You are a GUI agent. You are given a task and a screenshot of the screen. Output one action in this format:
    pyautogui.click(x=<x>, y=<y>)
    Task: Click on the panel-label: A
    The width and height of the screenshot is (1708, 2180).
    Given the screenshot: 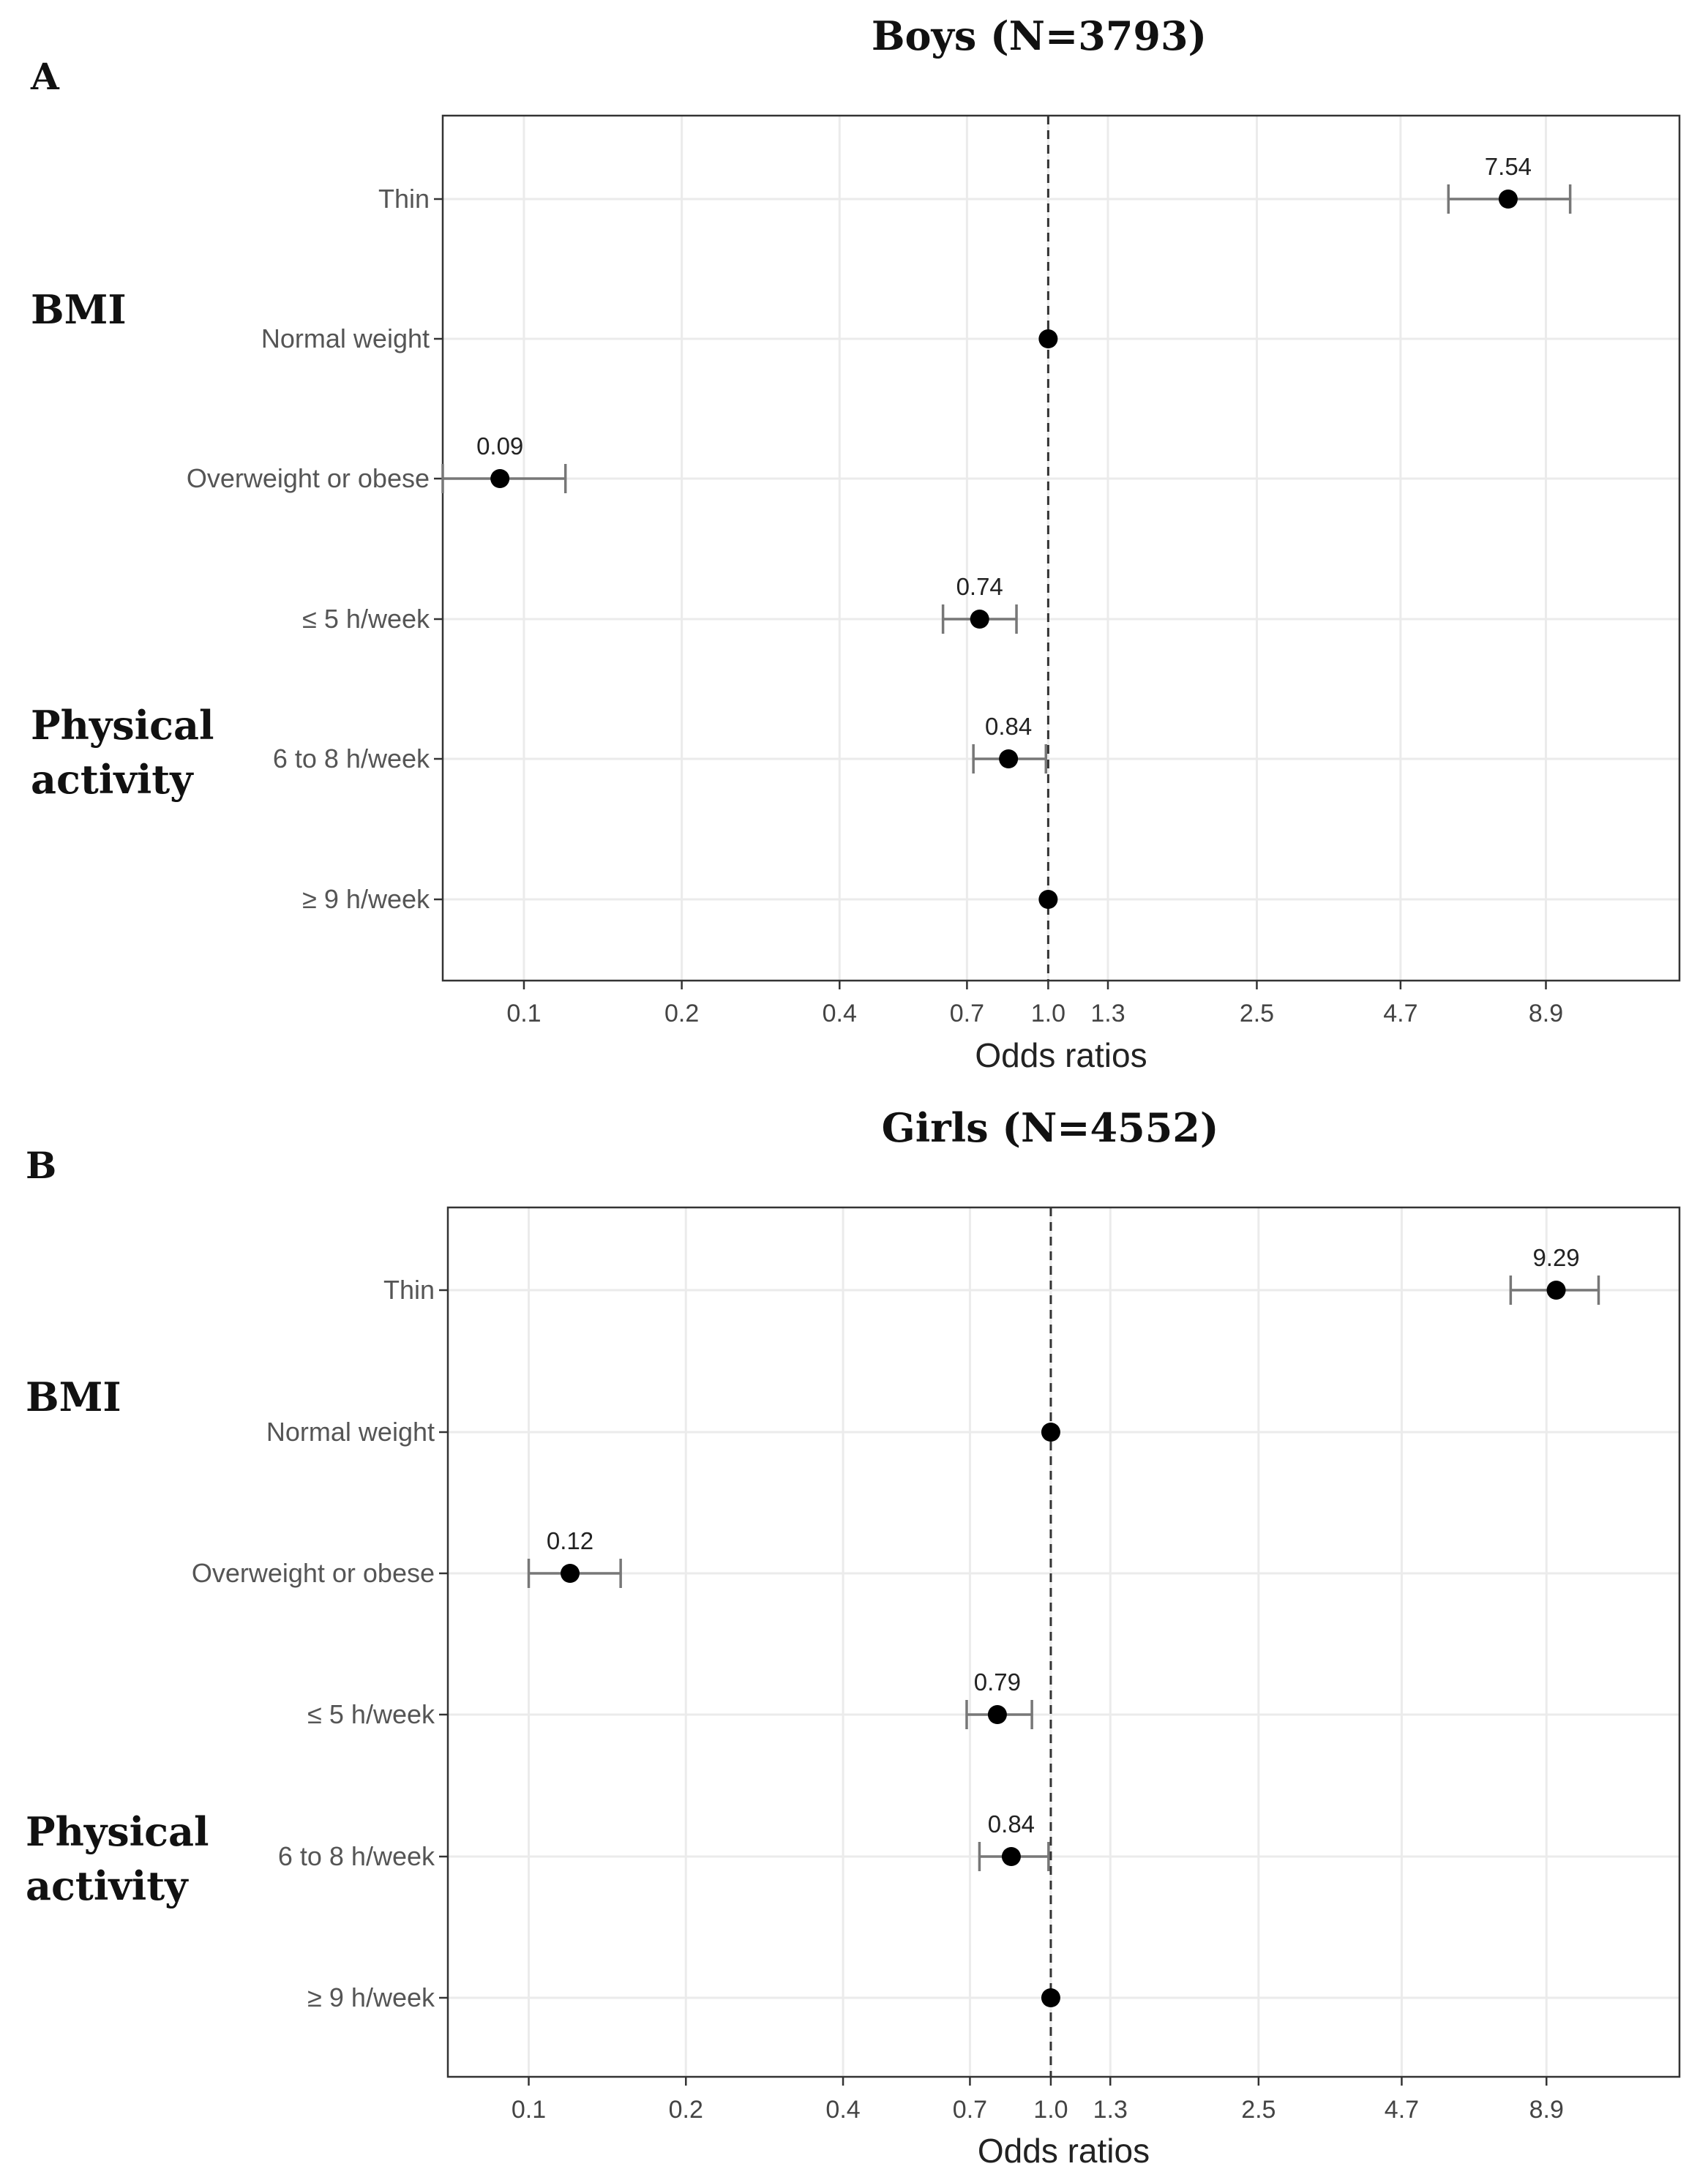 What is the action you would take?
    pyautogui.click(x=45, y=76)
    